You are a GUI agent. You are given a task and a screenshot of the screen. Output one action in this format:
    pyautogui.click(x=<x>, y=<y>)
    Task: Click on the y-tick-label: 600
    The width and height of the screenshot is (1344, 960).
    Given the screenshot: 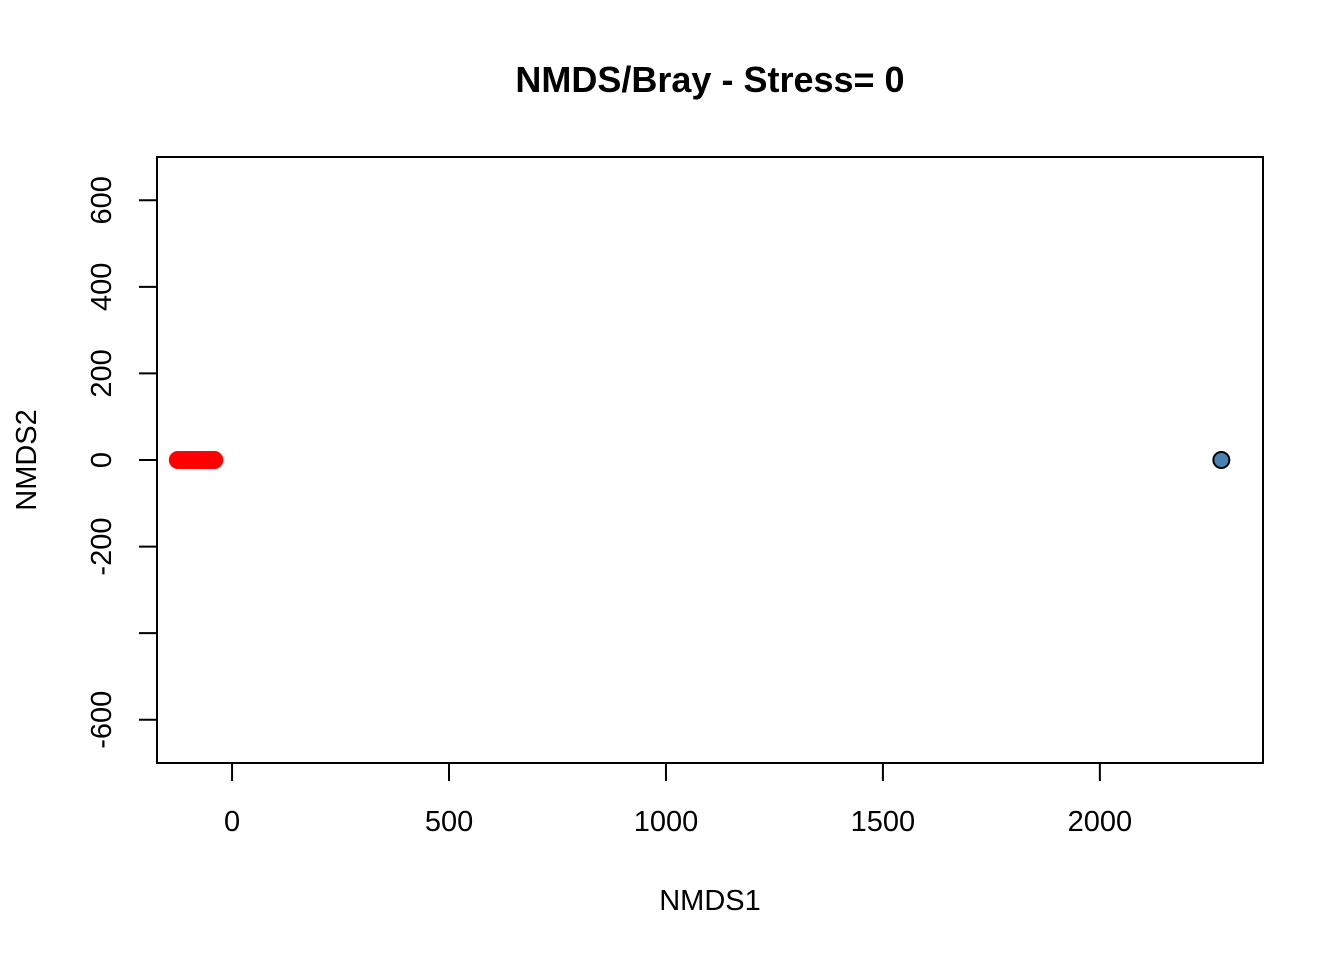 What is the action you would take?
    pyautogui.click(x=102, y=200)
    